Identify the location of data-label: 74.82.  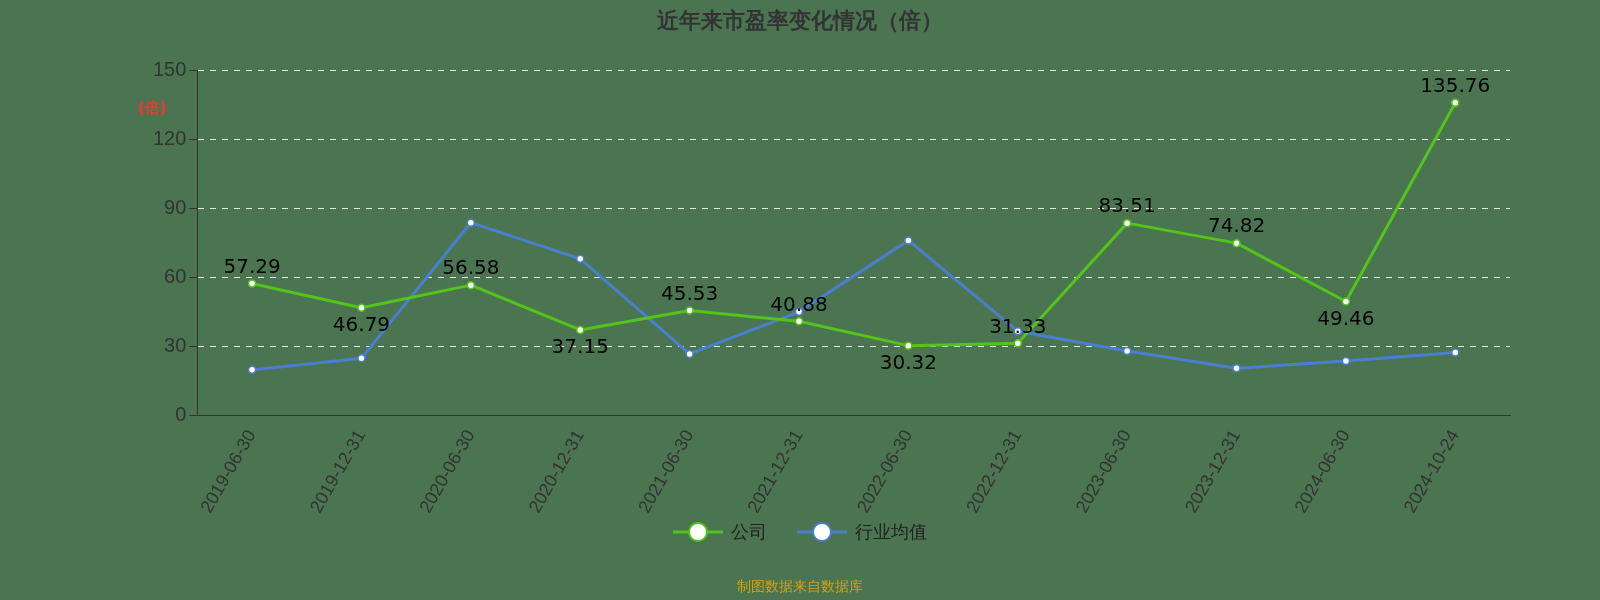
(1236, 225).